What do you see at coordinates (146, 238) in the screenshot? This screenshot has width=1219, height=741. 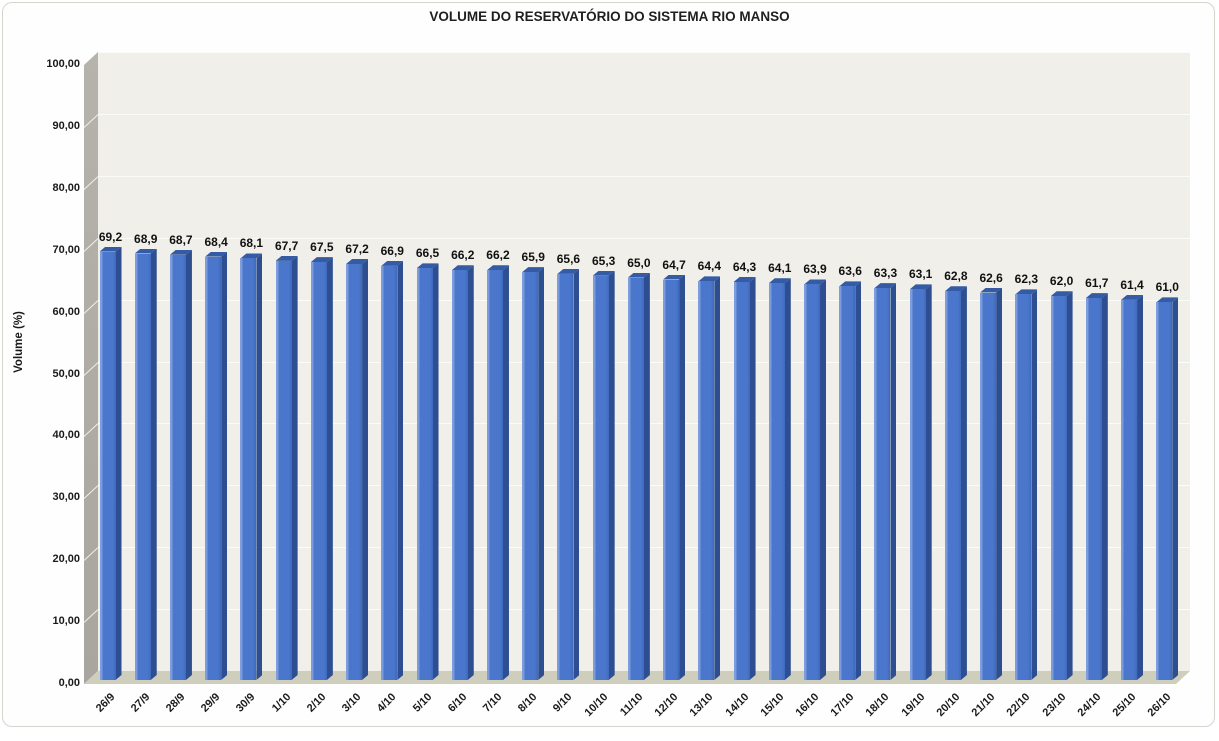 I see `bar-value-label: 68,9` at bounding box center [146, 238].